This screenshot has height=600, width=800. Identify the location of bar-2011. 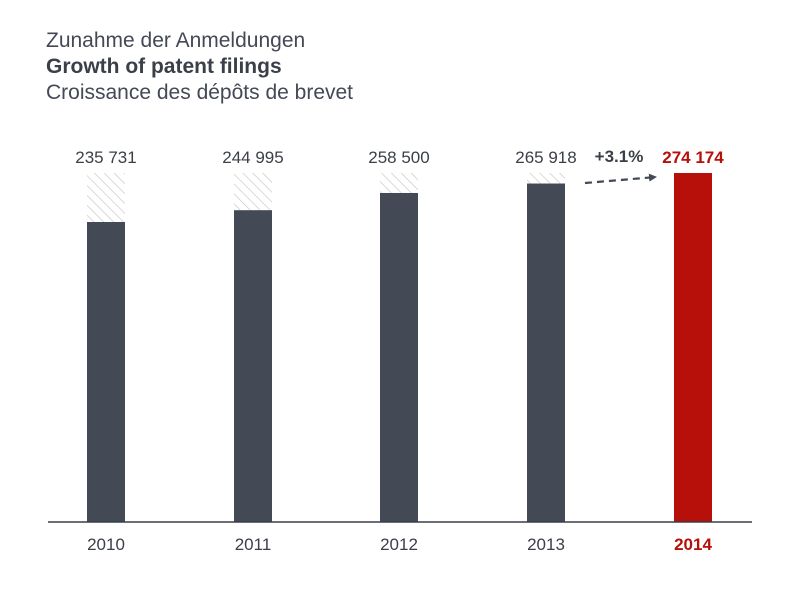
(253, 366).